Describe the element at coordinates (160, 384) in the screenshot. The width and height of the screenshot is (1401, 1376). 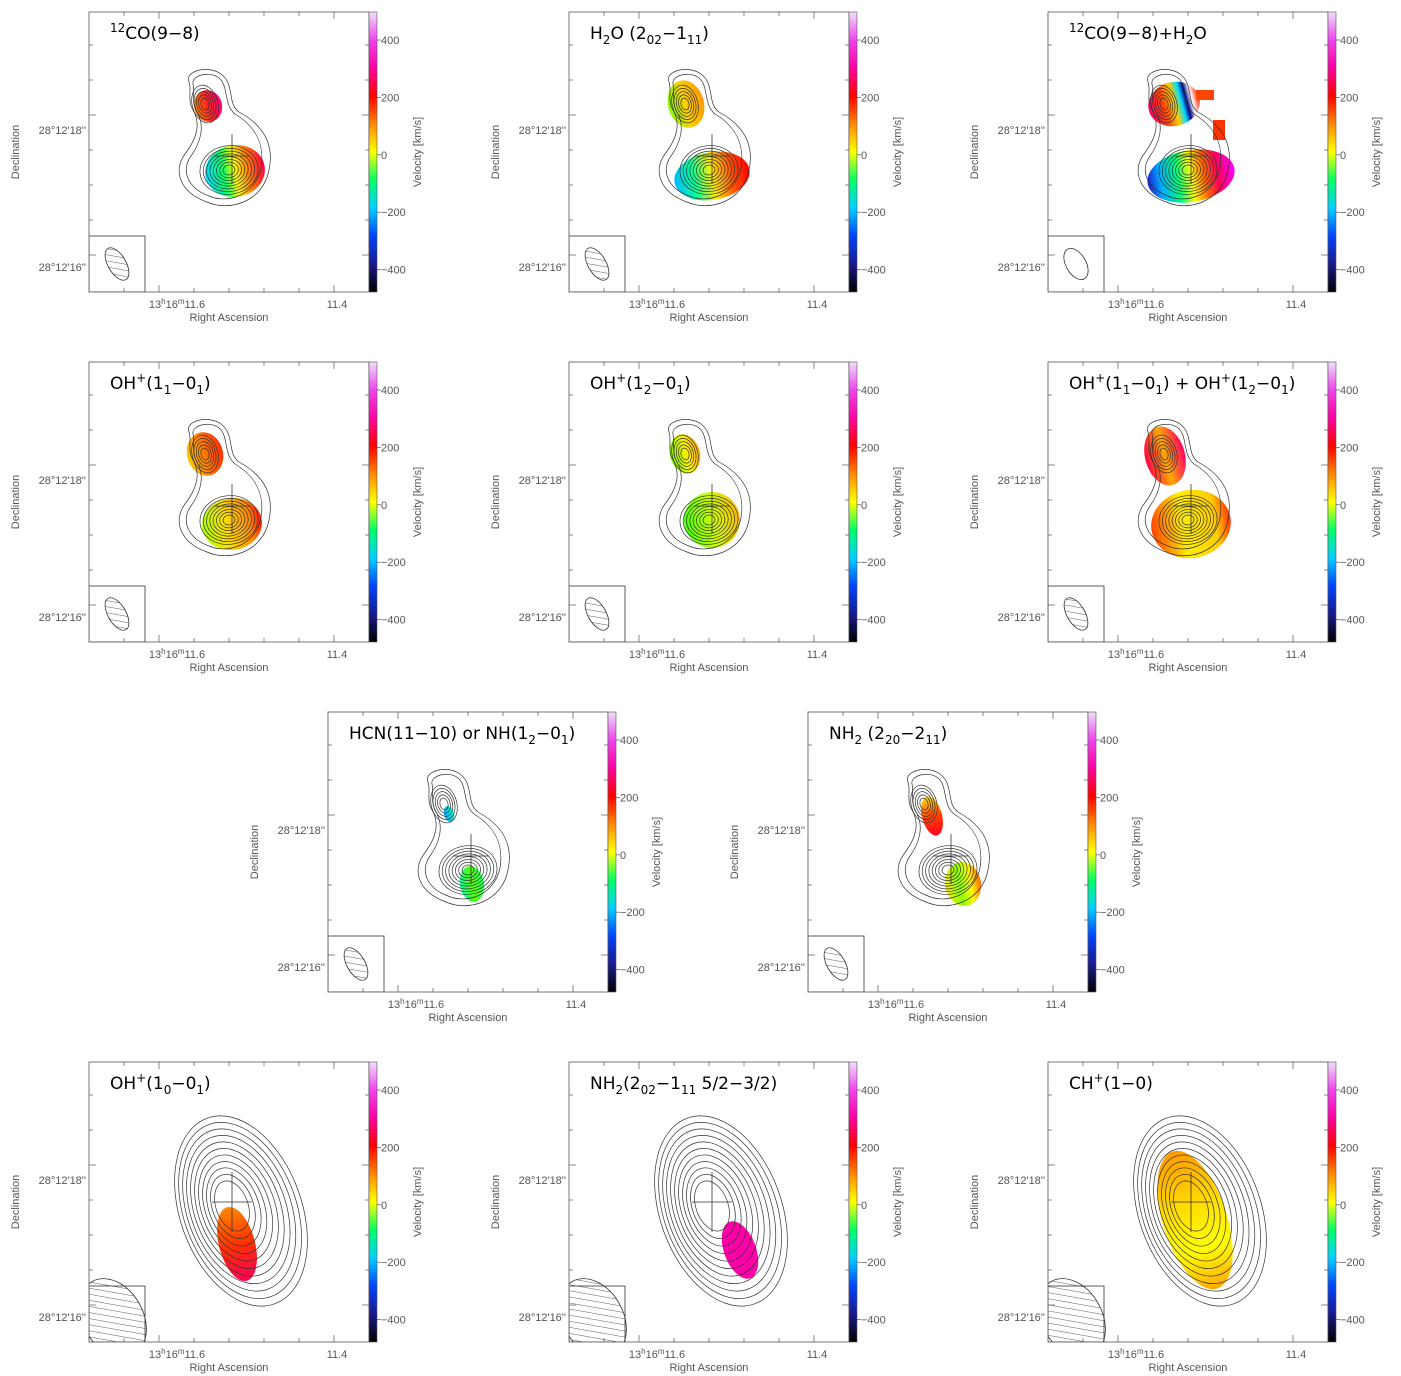
I see `panel-title: OH+​(11​−01​)` at that location.